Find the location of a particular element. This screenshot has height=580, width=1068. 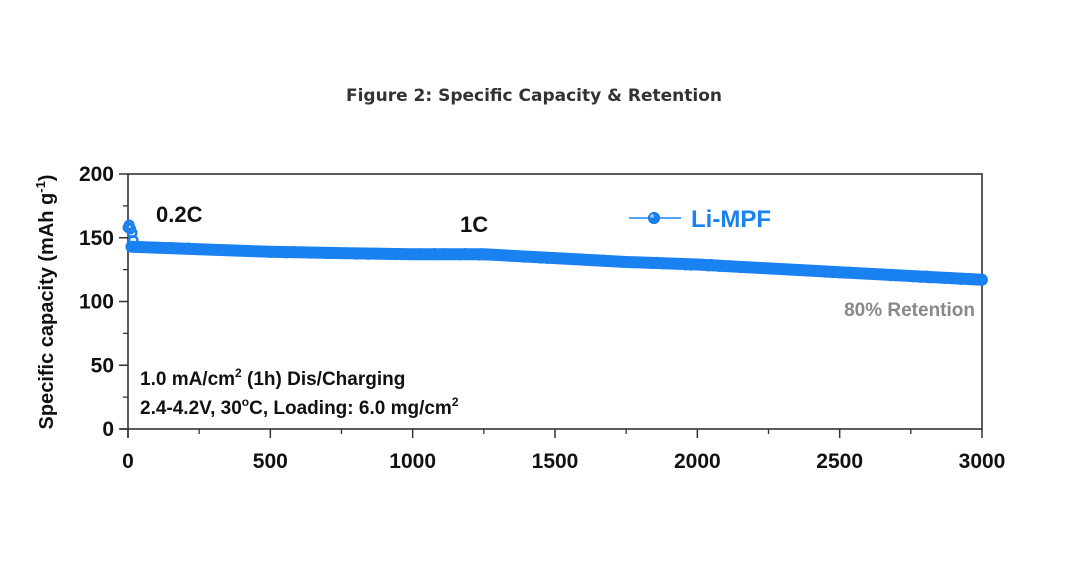

retention-annotation: 80% Retention is located at coordinates (909, 310).